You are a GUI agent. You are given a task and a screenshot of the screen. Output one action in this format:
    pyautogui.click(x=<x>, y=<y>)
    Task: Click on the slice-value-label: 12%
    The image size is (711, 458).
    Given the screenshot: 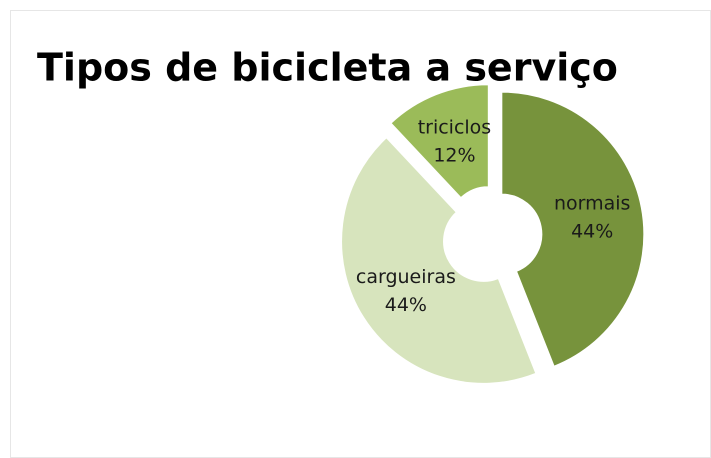 What is the action you would take?
    pyautogui.click(x=454, y=156)
    